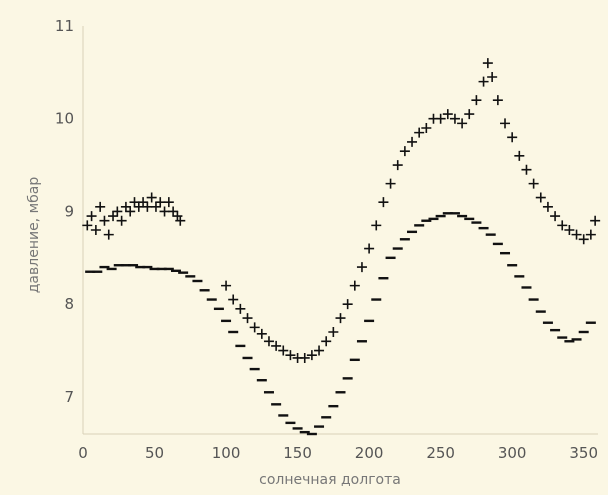  Describe the element at coordinates (297, 453) in the screenshot. I see `x-tick-label: 150` at that location.